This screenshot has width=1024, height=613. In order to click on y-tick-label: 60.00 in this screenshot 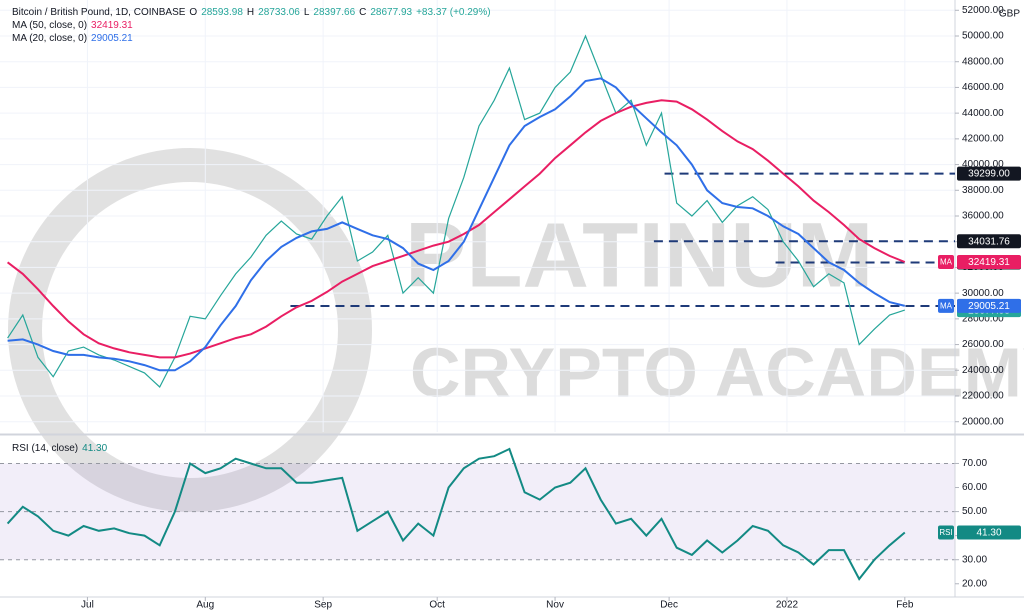, I will do `click(974, 487)`.